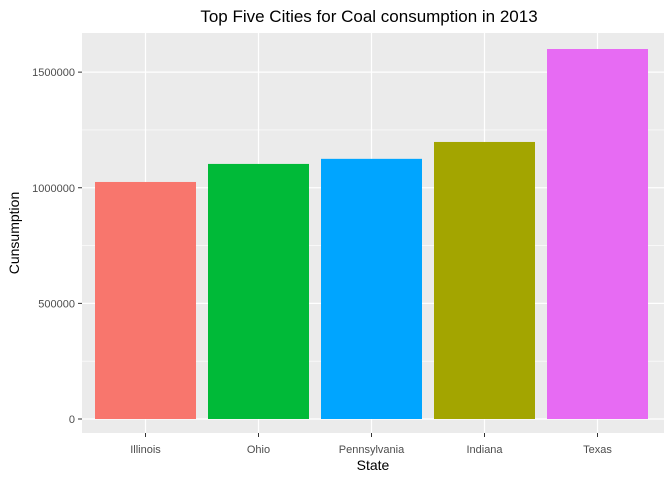  What do you see at coordinates (145, 450) in the screenshot?
I see `x-tick-label-illinois: Illinois` at bounding box center [145, 450].